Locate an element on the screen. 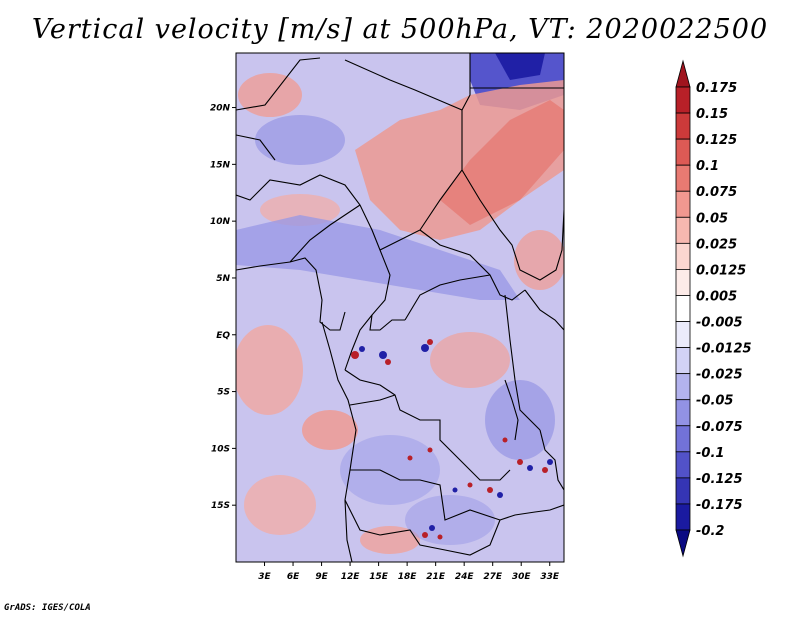 The height and width of the screenshot is (618, 800). colorbar-label: -0.1 is located at coordinates (710, 453).